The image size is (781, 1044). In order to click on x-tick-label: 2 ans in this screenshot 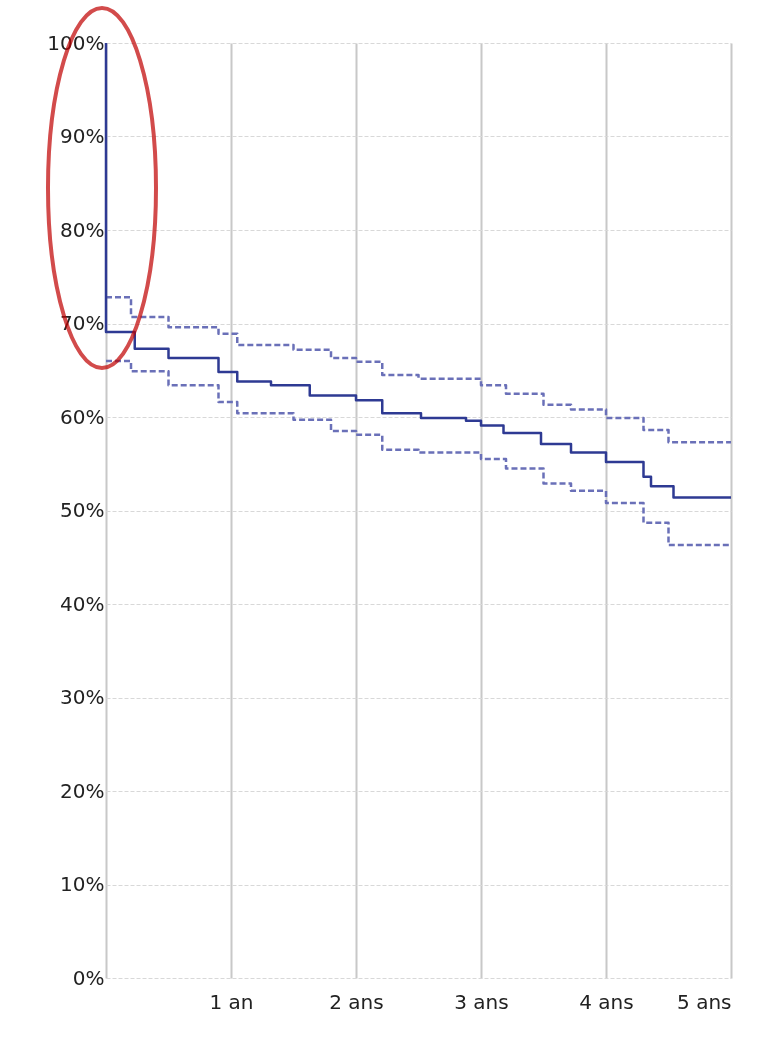, I will do `click(356, 1001)`.